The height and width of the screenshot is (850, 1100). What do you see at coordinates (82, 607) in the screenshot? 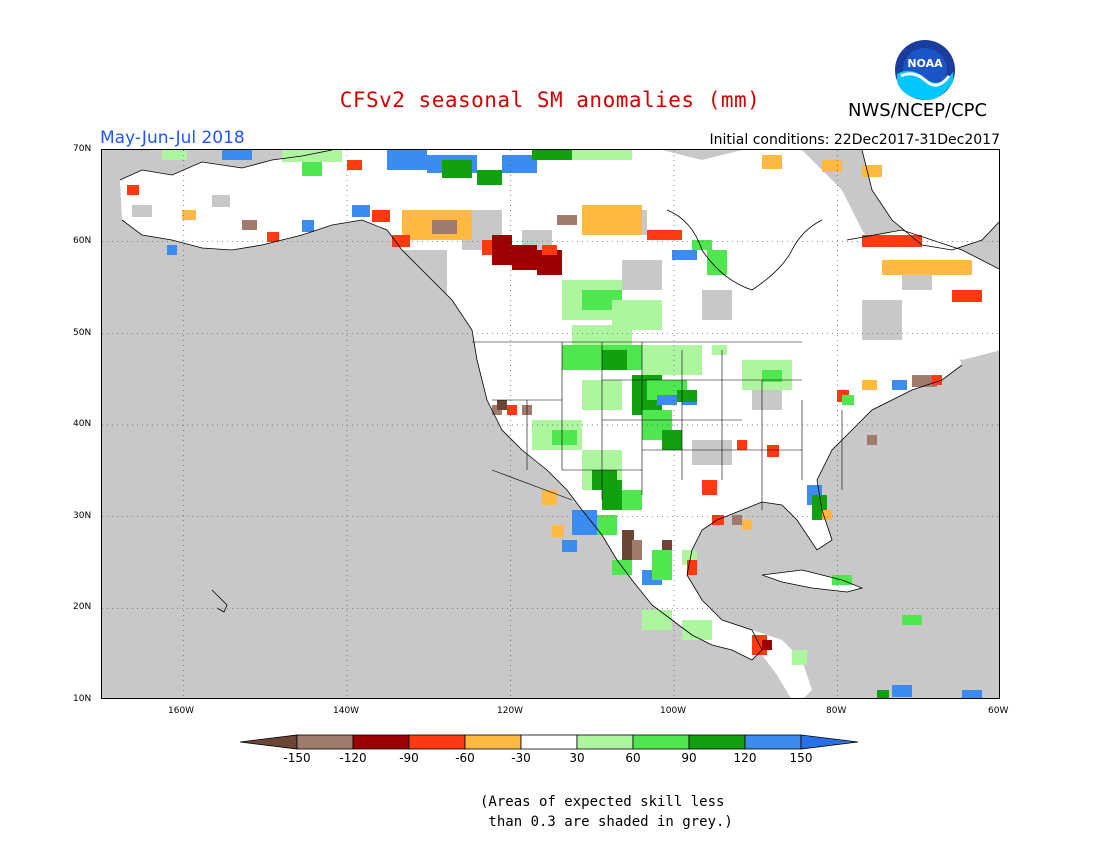
I see `lat-label: 20N` at bounding box center [82, 607].